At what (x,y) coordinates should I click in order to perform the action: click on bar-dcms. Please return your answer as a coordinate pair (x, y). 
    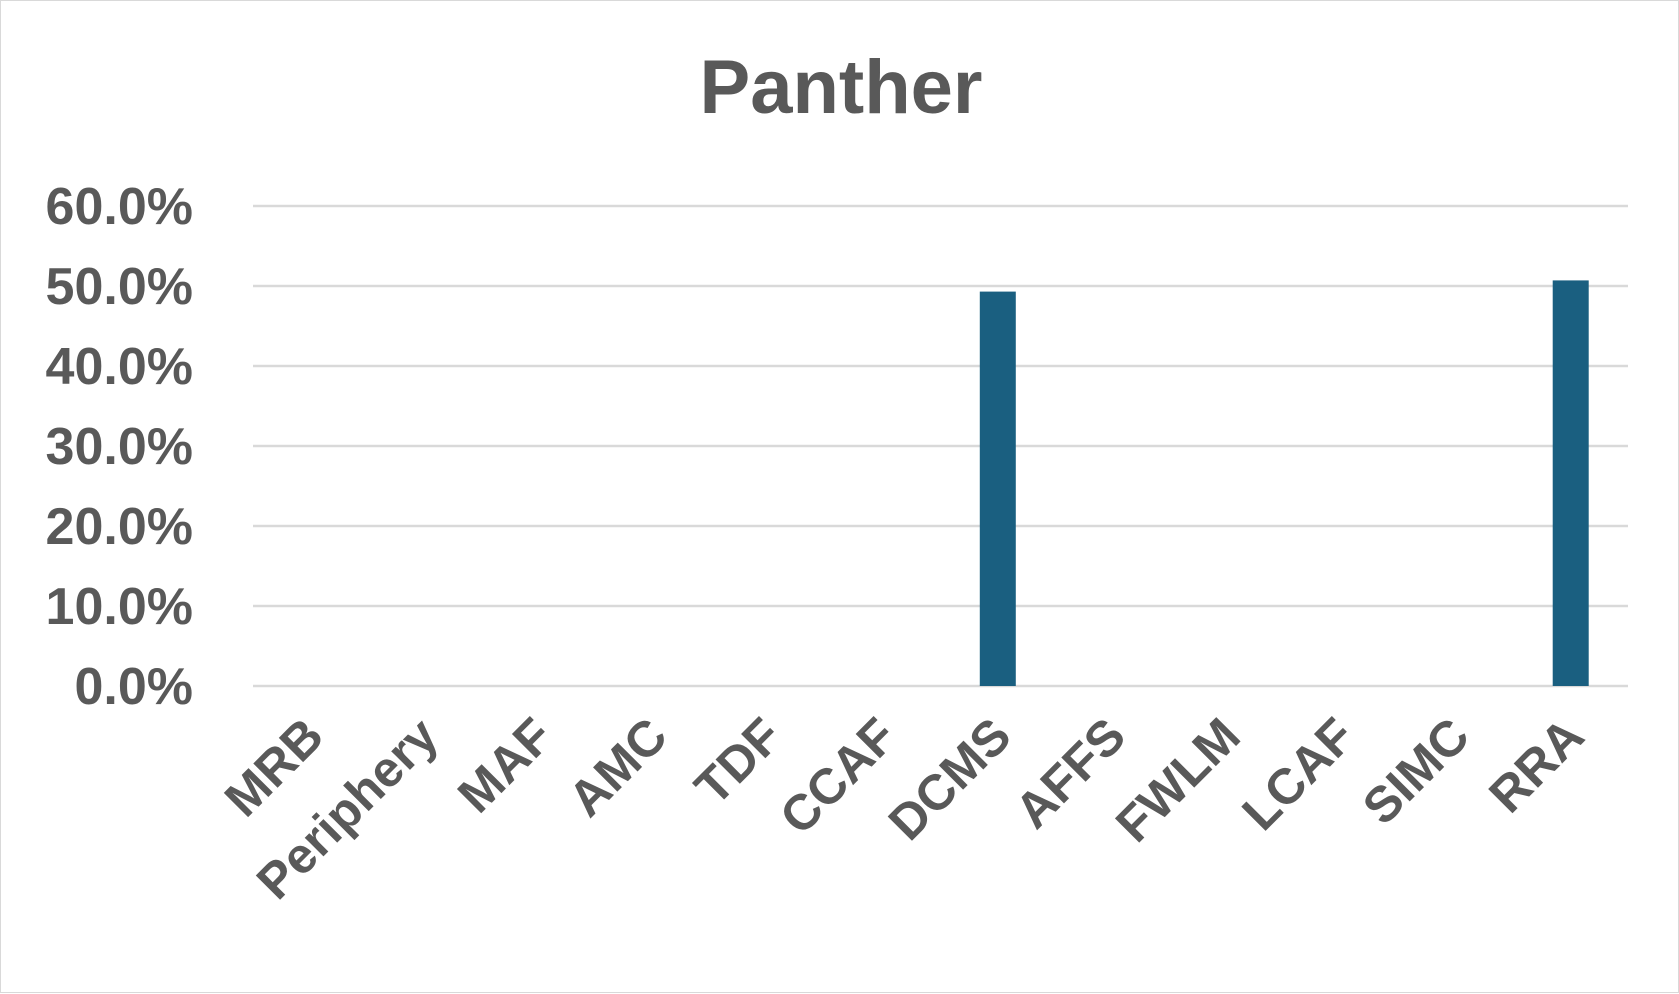
    Looking at the image, I should click on (997, 488).